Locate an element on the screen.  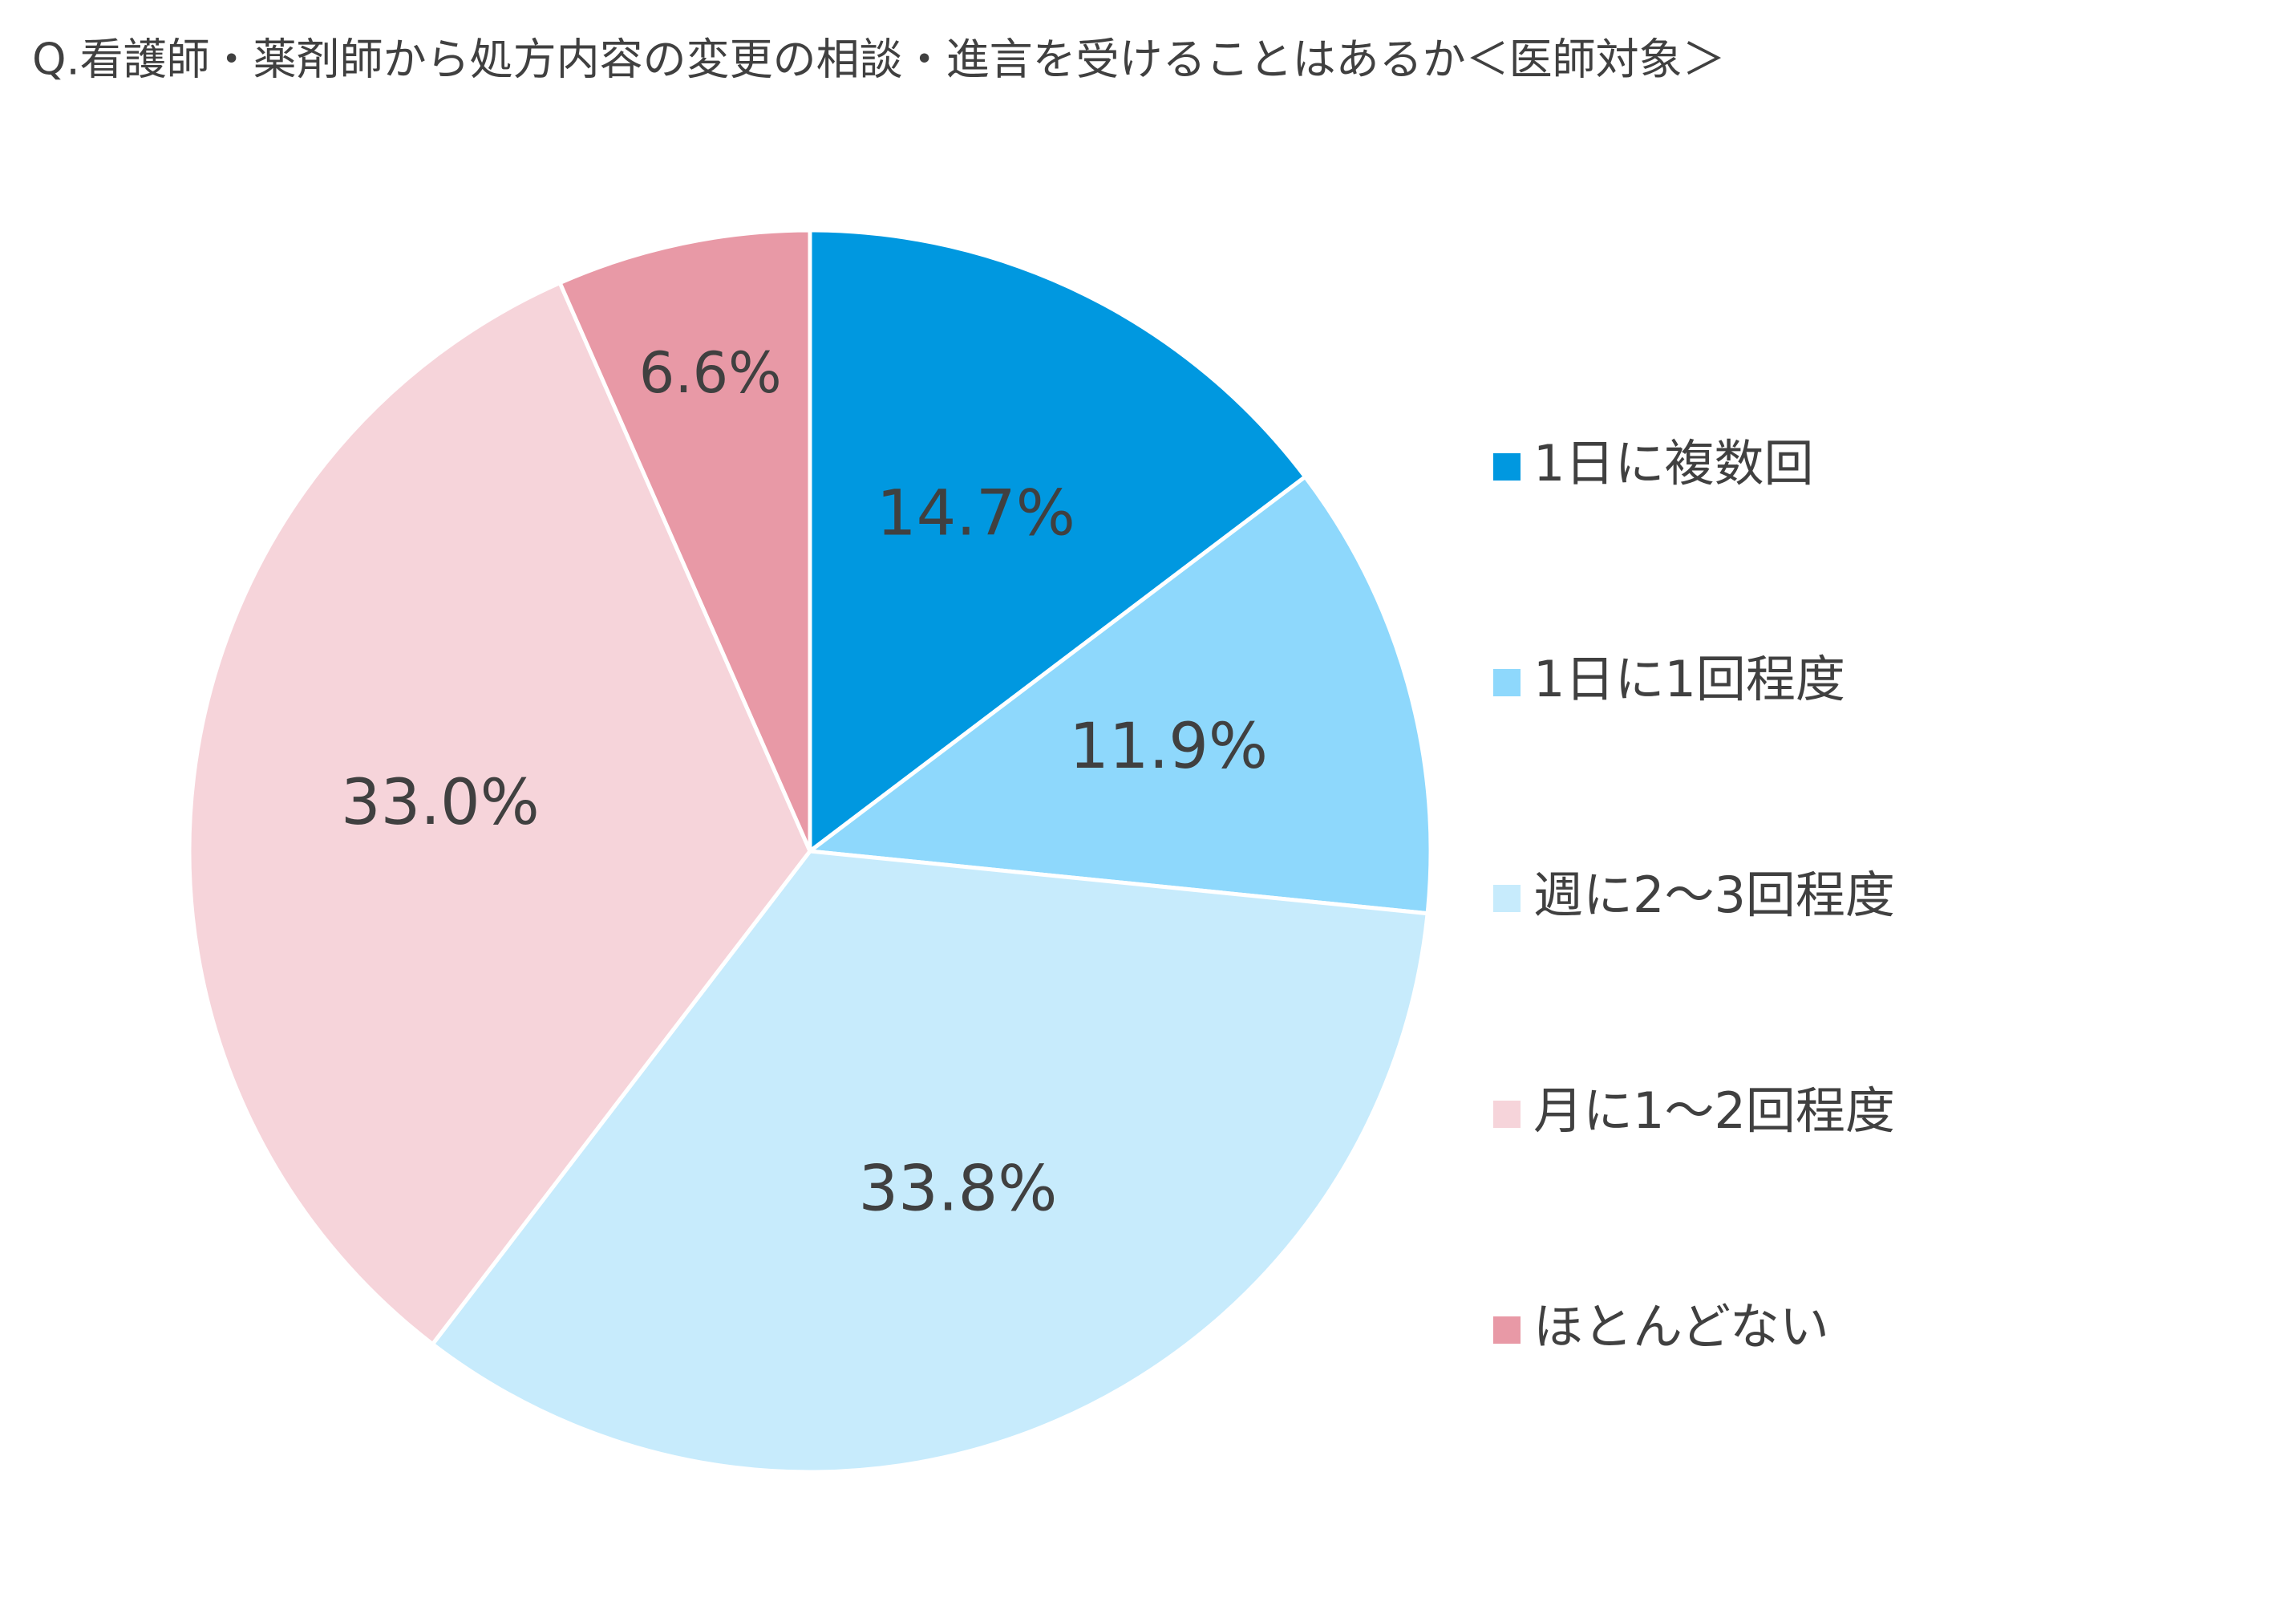
legend-label: 月に1～2回程度 is located at coordinates (1714, 1110).